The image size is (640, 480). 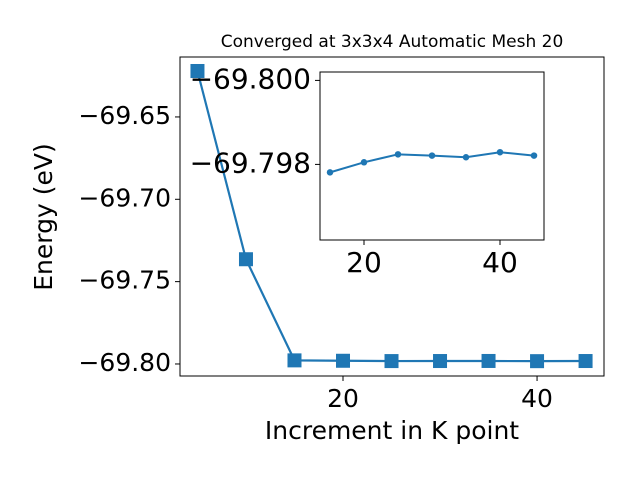 What do you see at coordinates (43, 216) in the screenshot?
I see `y-axis-label: Energy (eV)` at bounding box center [43, 216].